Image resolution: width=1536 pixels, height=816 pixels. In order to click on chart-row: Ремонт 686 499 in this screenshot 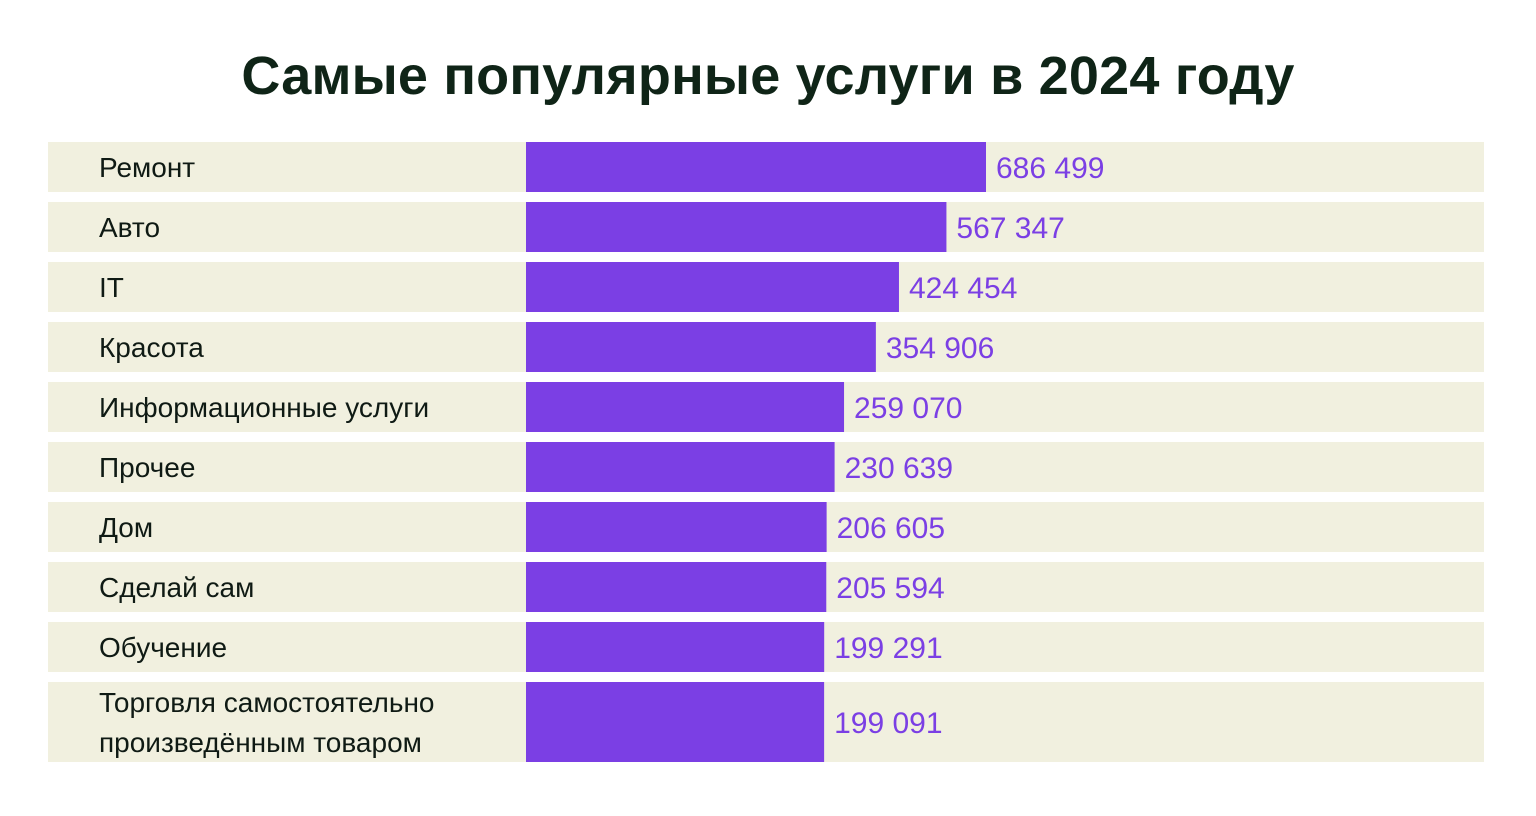, I will do `click(766, 167)`.